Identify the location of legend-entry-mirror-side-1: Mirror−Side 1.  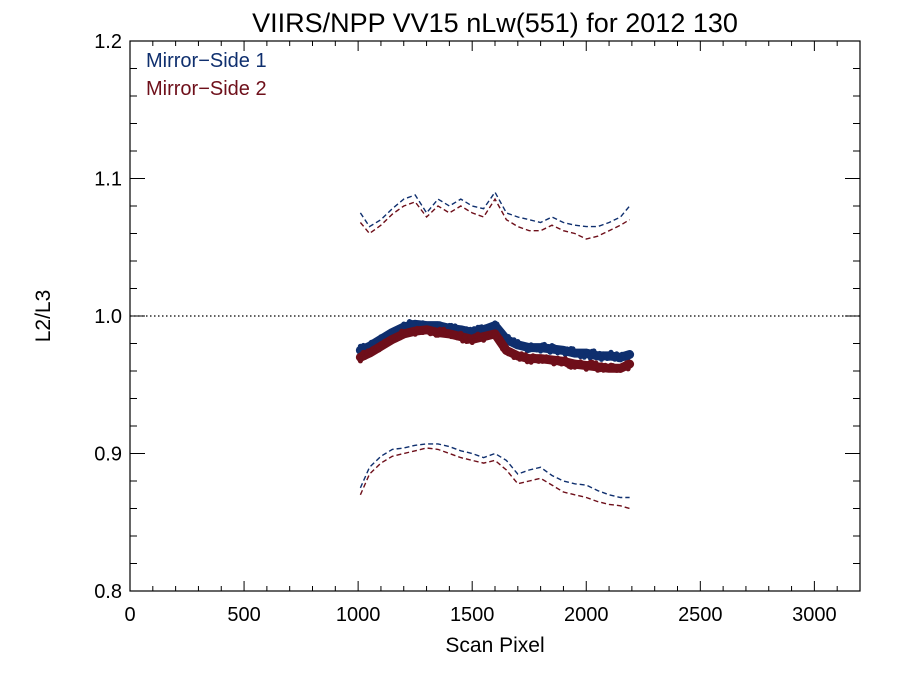
(206, 61).